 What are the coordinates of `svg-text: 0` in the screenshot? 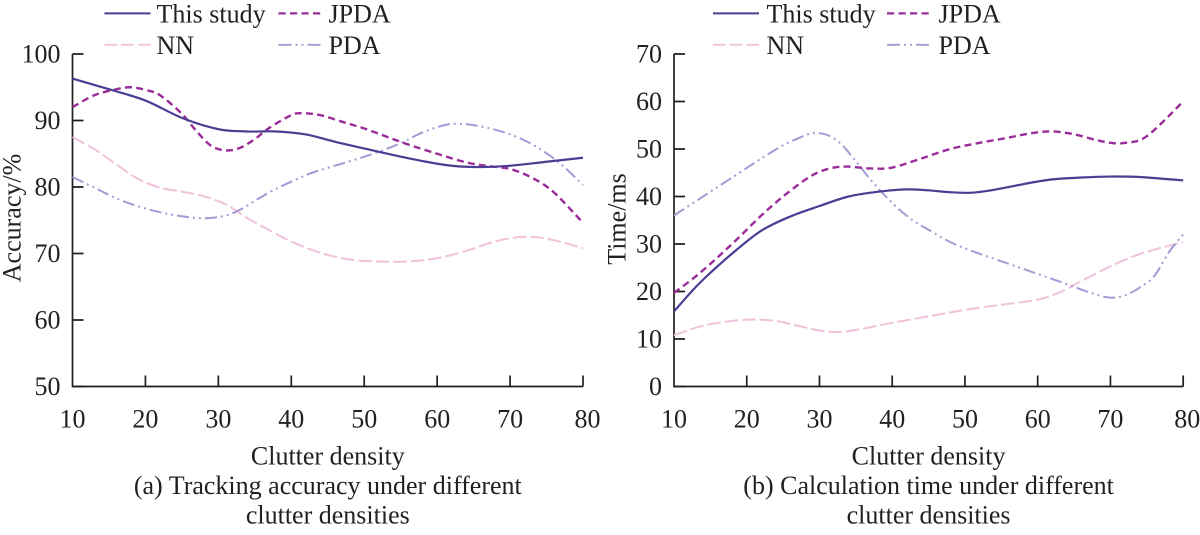 It's located at (655, 386).